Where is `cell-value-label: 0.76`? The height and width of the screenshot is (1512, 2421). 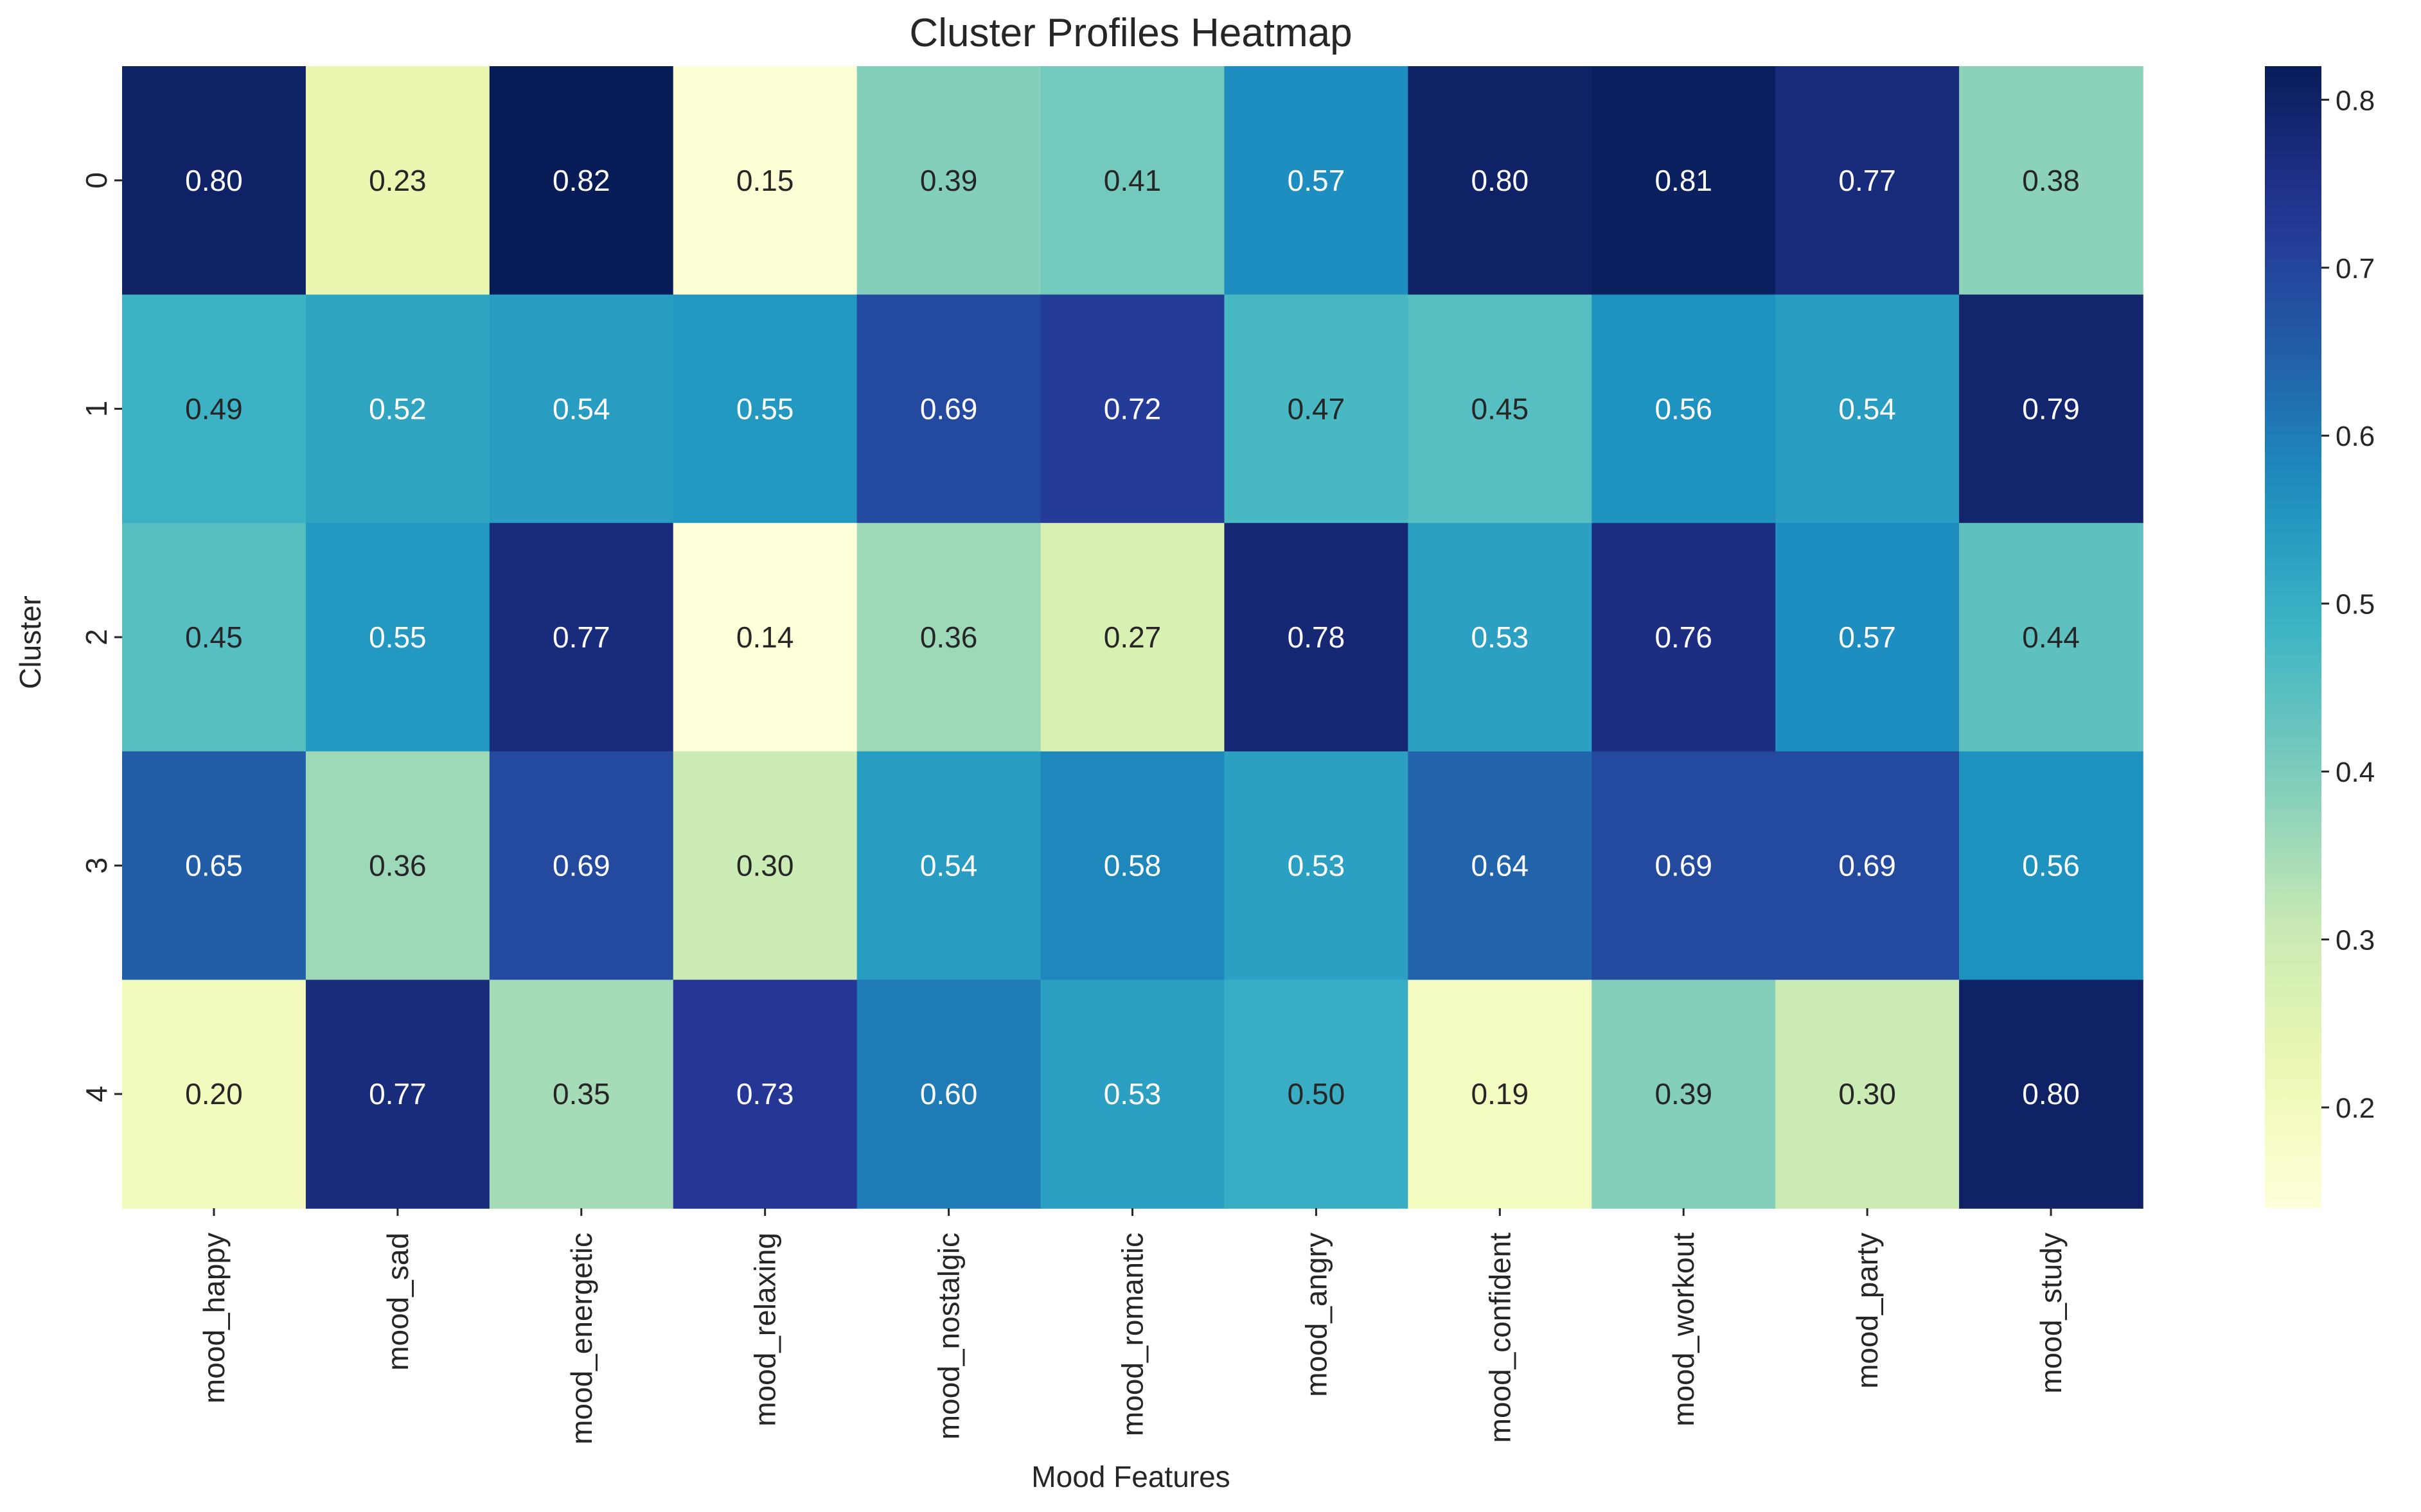 cell-value-label: 0.76 is located at coordinates (1683, 637).